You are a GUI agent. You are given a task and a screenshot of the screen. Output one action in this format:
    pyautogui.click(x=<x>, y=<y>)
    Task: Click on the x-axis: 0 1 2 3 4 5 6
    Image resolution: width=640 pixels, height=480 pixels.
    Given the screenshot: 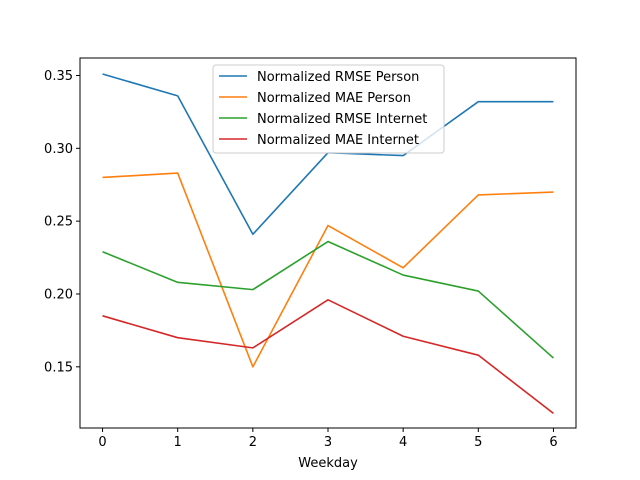 What is the action you would take?
    pyautogui.click(x=328, y=439)
    